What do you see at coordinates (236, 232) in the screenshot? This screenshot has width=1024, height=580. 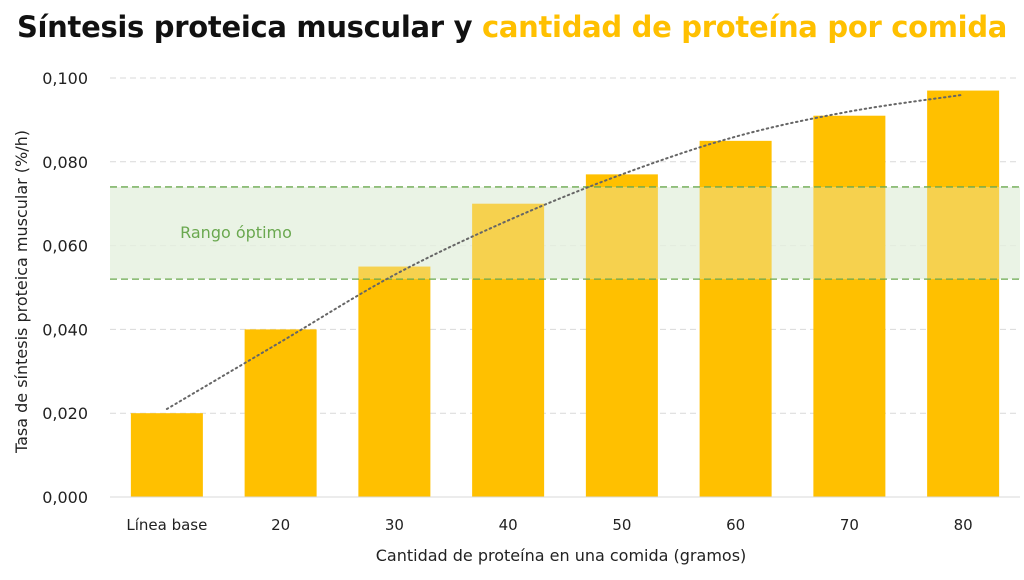 I see `optimal-range-label: Rango óptimo` at bounding box center [236, 232].